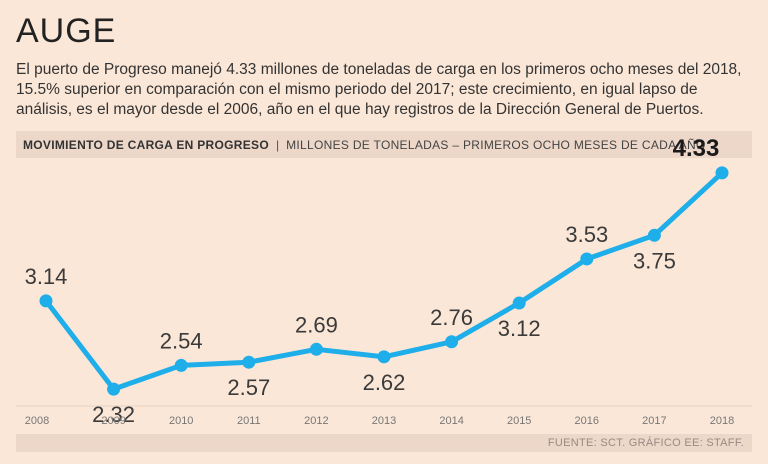 This screenshot has height=464, width=768. Describe the element at coordinates (384, 357) in the screenshot. I see `data-point-2013` at that location.